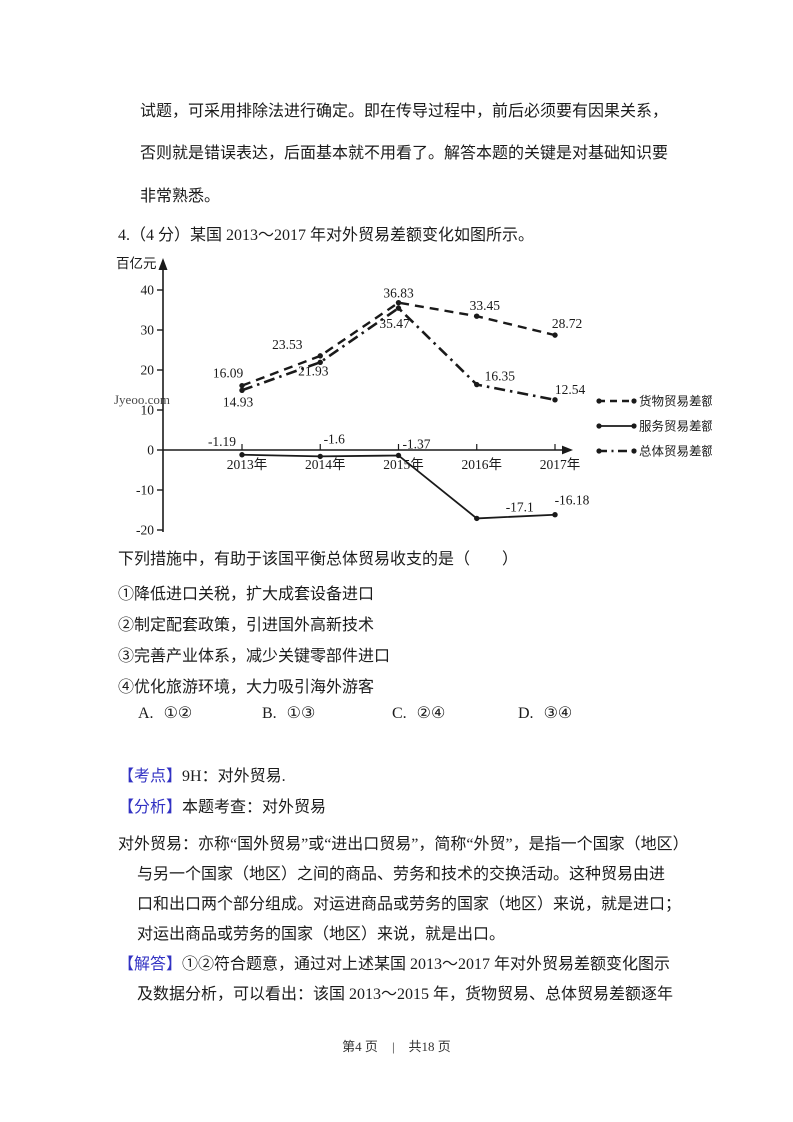 Image resolution: width=793 pixels, height=1122 pixels. What do you see at coordinates (325, 464) in the screenshot?
I see `svg-text: 2014年` at bounding box center [325, 464].